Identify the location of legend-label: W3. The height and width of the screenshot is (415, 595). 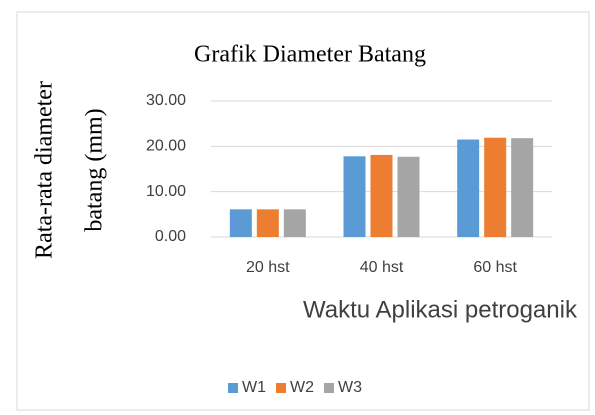
(350, 387).